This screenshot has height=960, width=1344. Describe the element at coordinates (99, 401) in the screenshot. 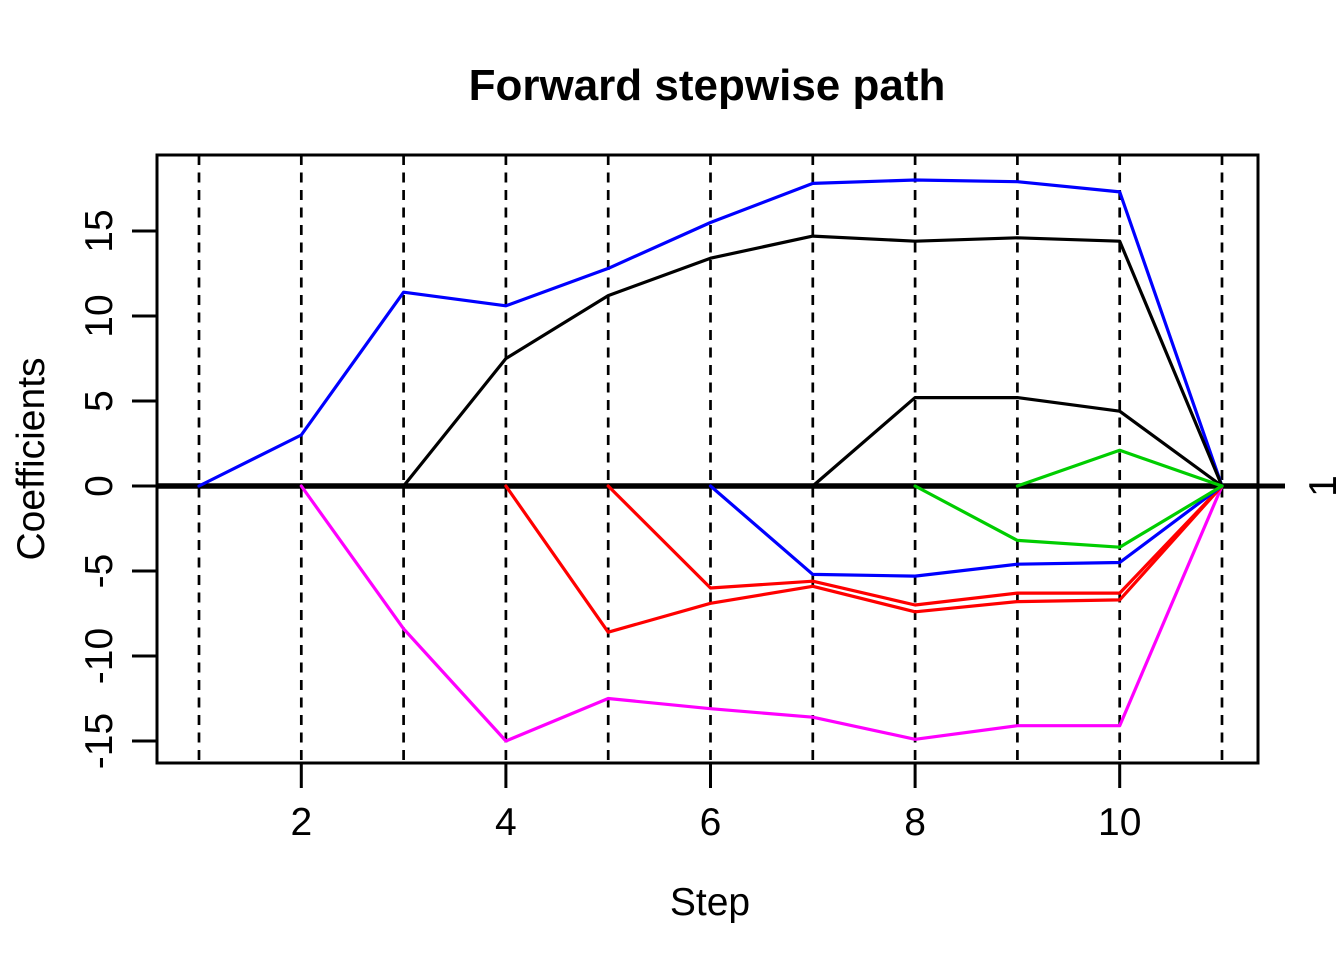

I see `y-tick-label: 5` at that location.